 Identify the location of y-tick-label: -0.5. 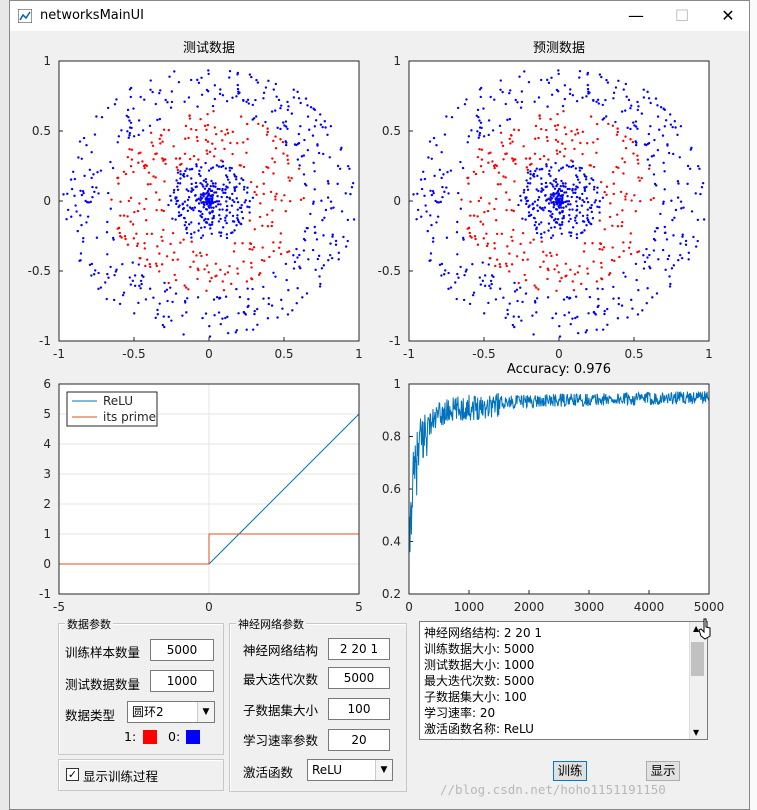
(39, 271).